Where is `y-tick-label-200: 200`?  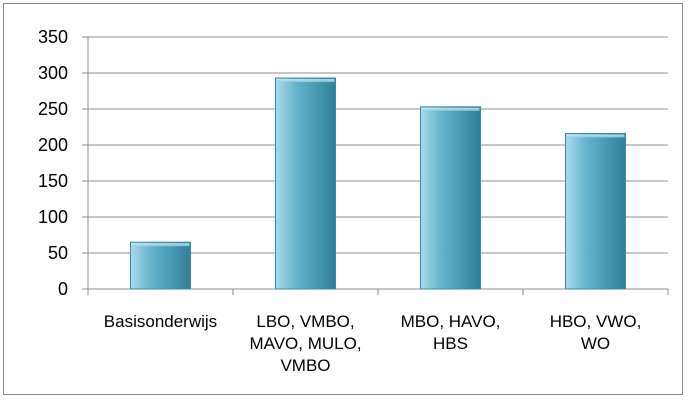 y-tick-label-200: 200 is located at coordinates (53, 145).